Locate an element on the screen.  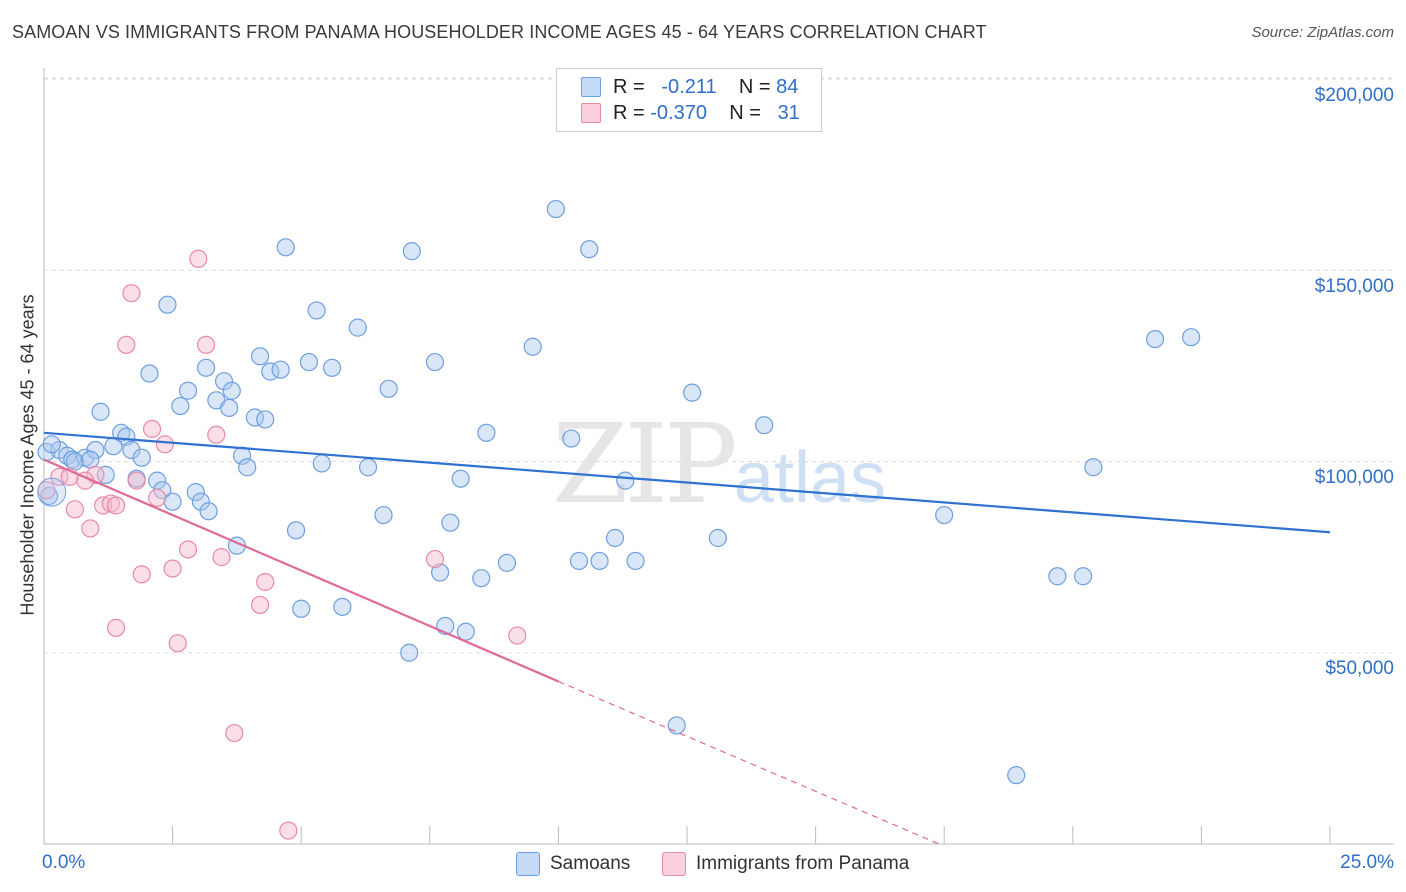
samoans-point-cluster is located at coordinates (52, 492).